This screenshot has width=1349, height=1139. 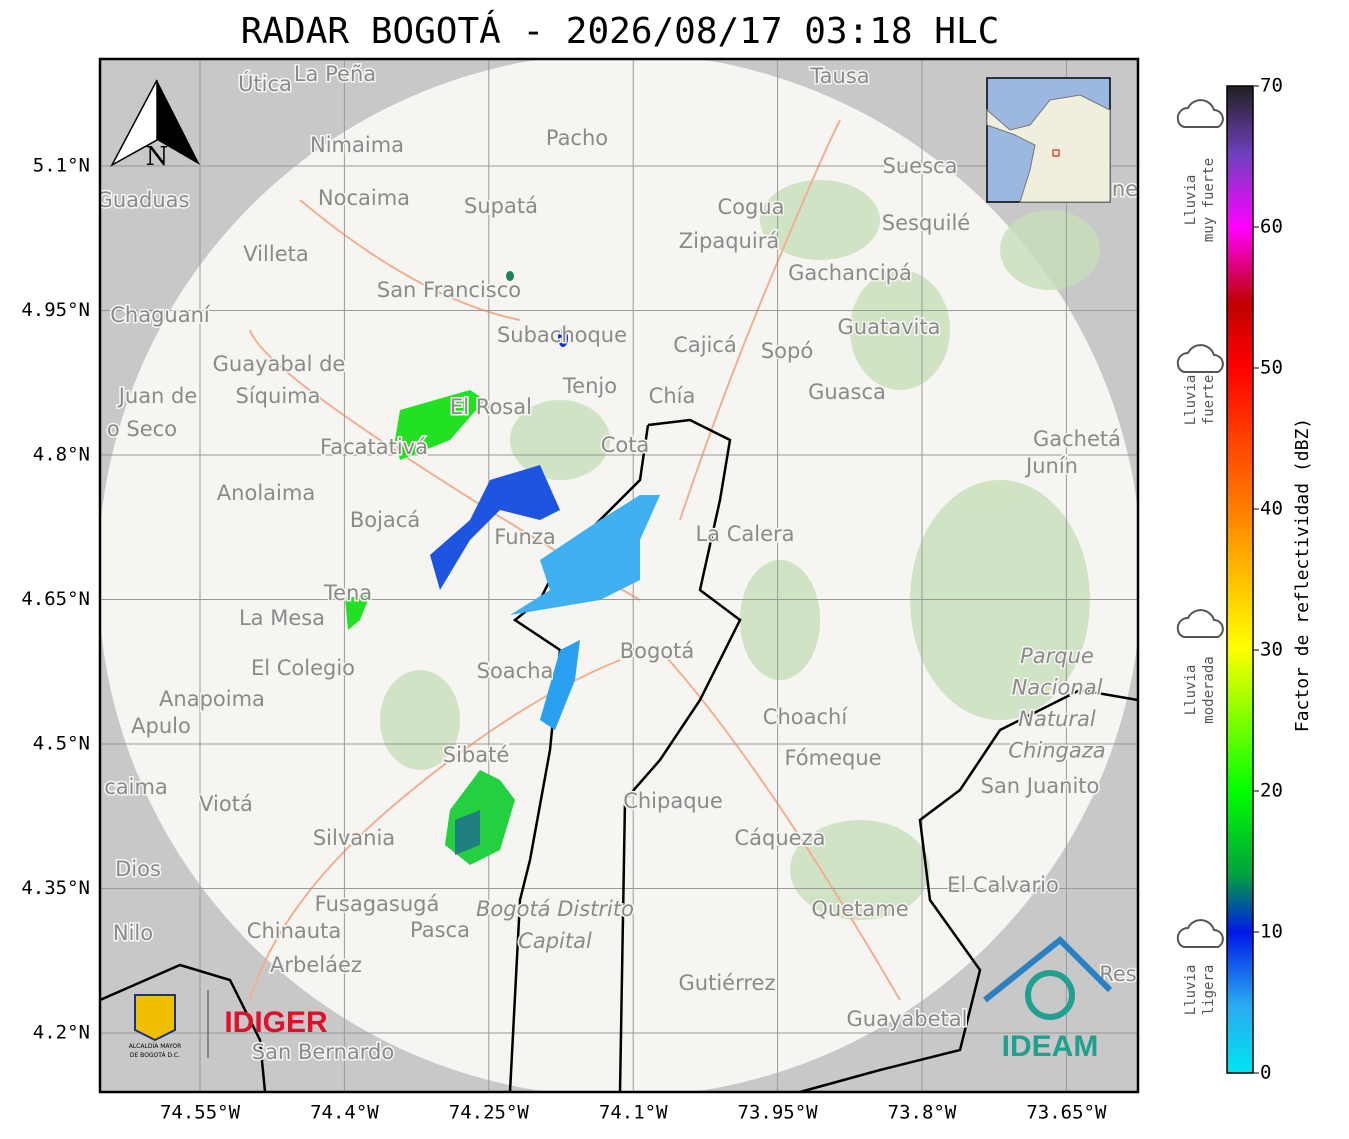 I want to click on park-label: Parque, so click(x=1057, y=656).